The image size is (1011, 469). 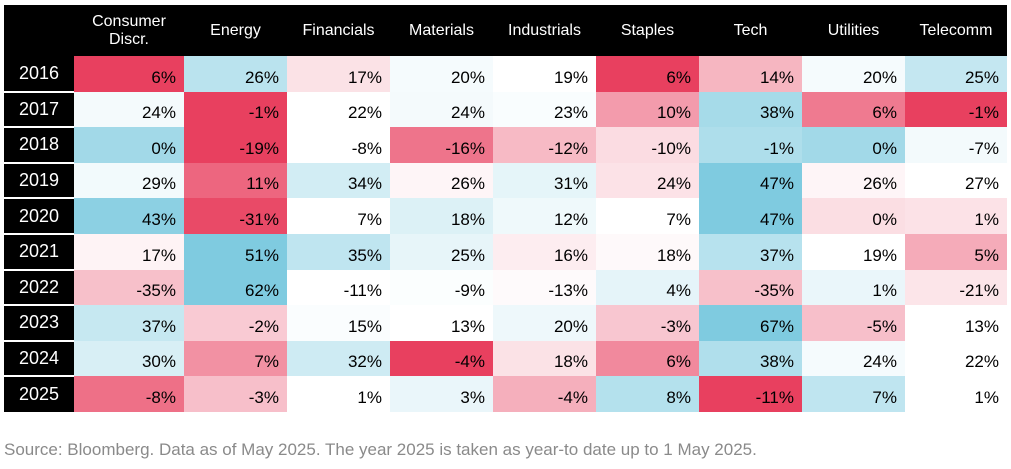 I want to click on heatmap-cell: 4%, so click(x=647, y=287).